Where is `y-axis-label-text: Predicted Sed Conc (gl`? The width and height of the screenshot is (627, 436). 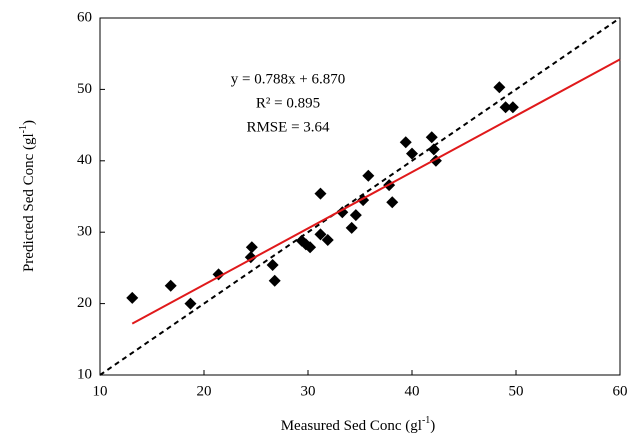
y-axis-label-text: Predicted Sed Conc (gl is located at coordinates (29, 202).